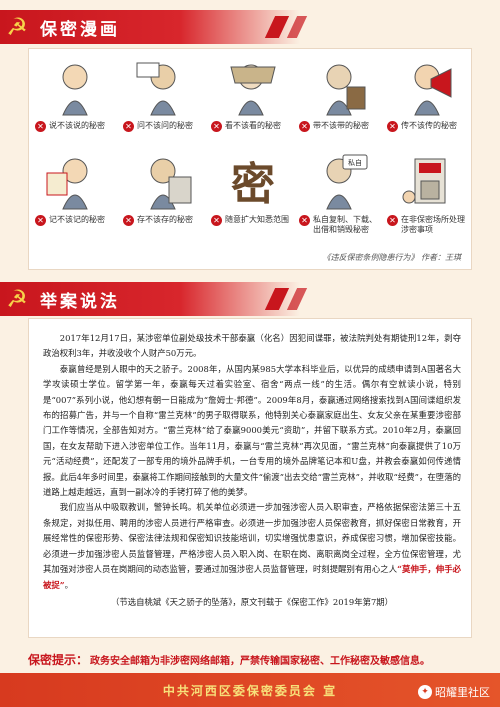  I want to click on peeking-figure-icon, so click(253, 90).